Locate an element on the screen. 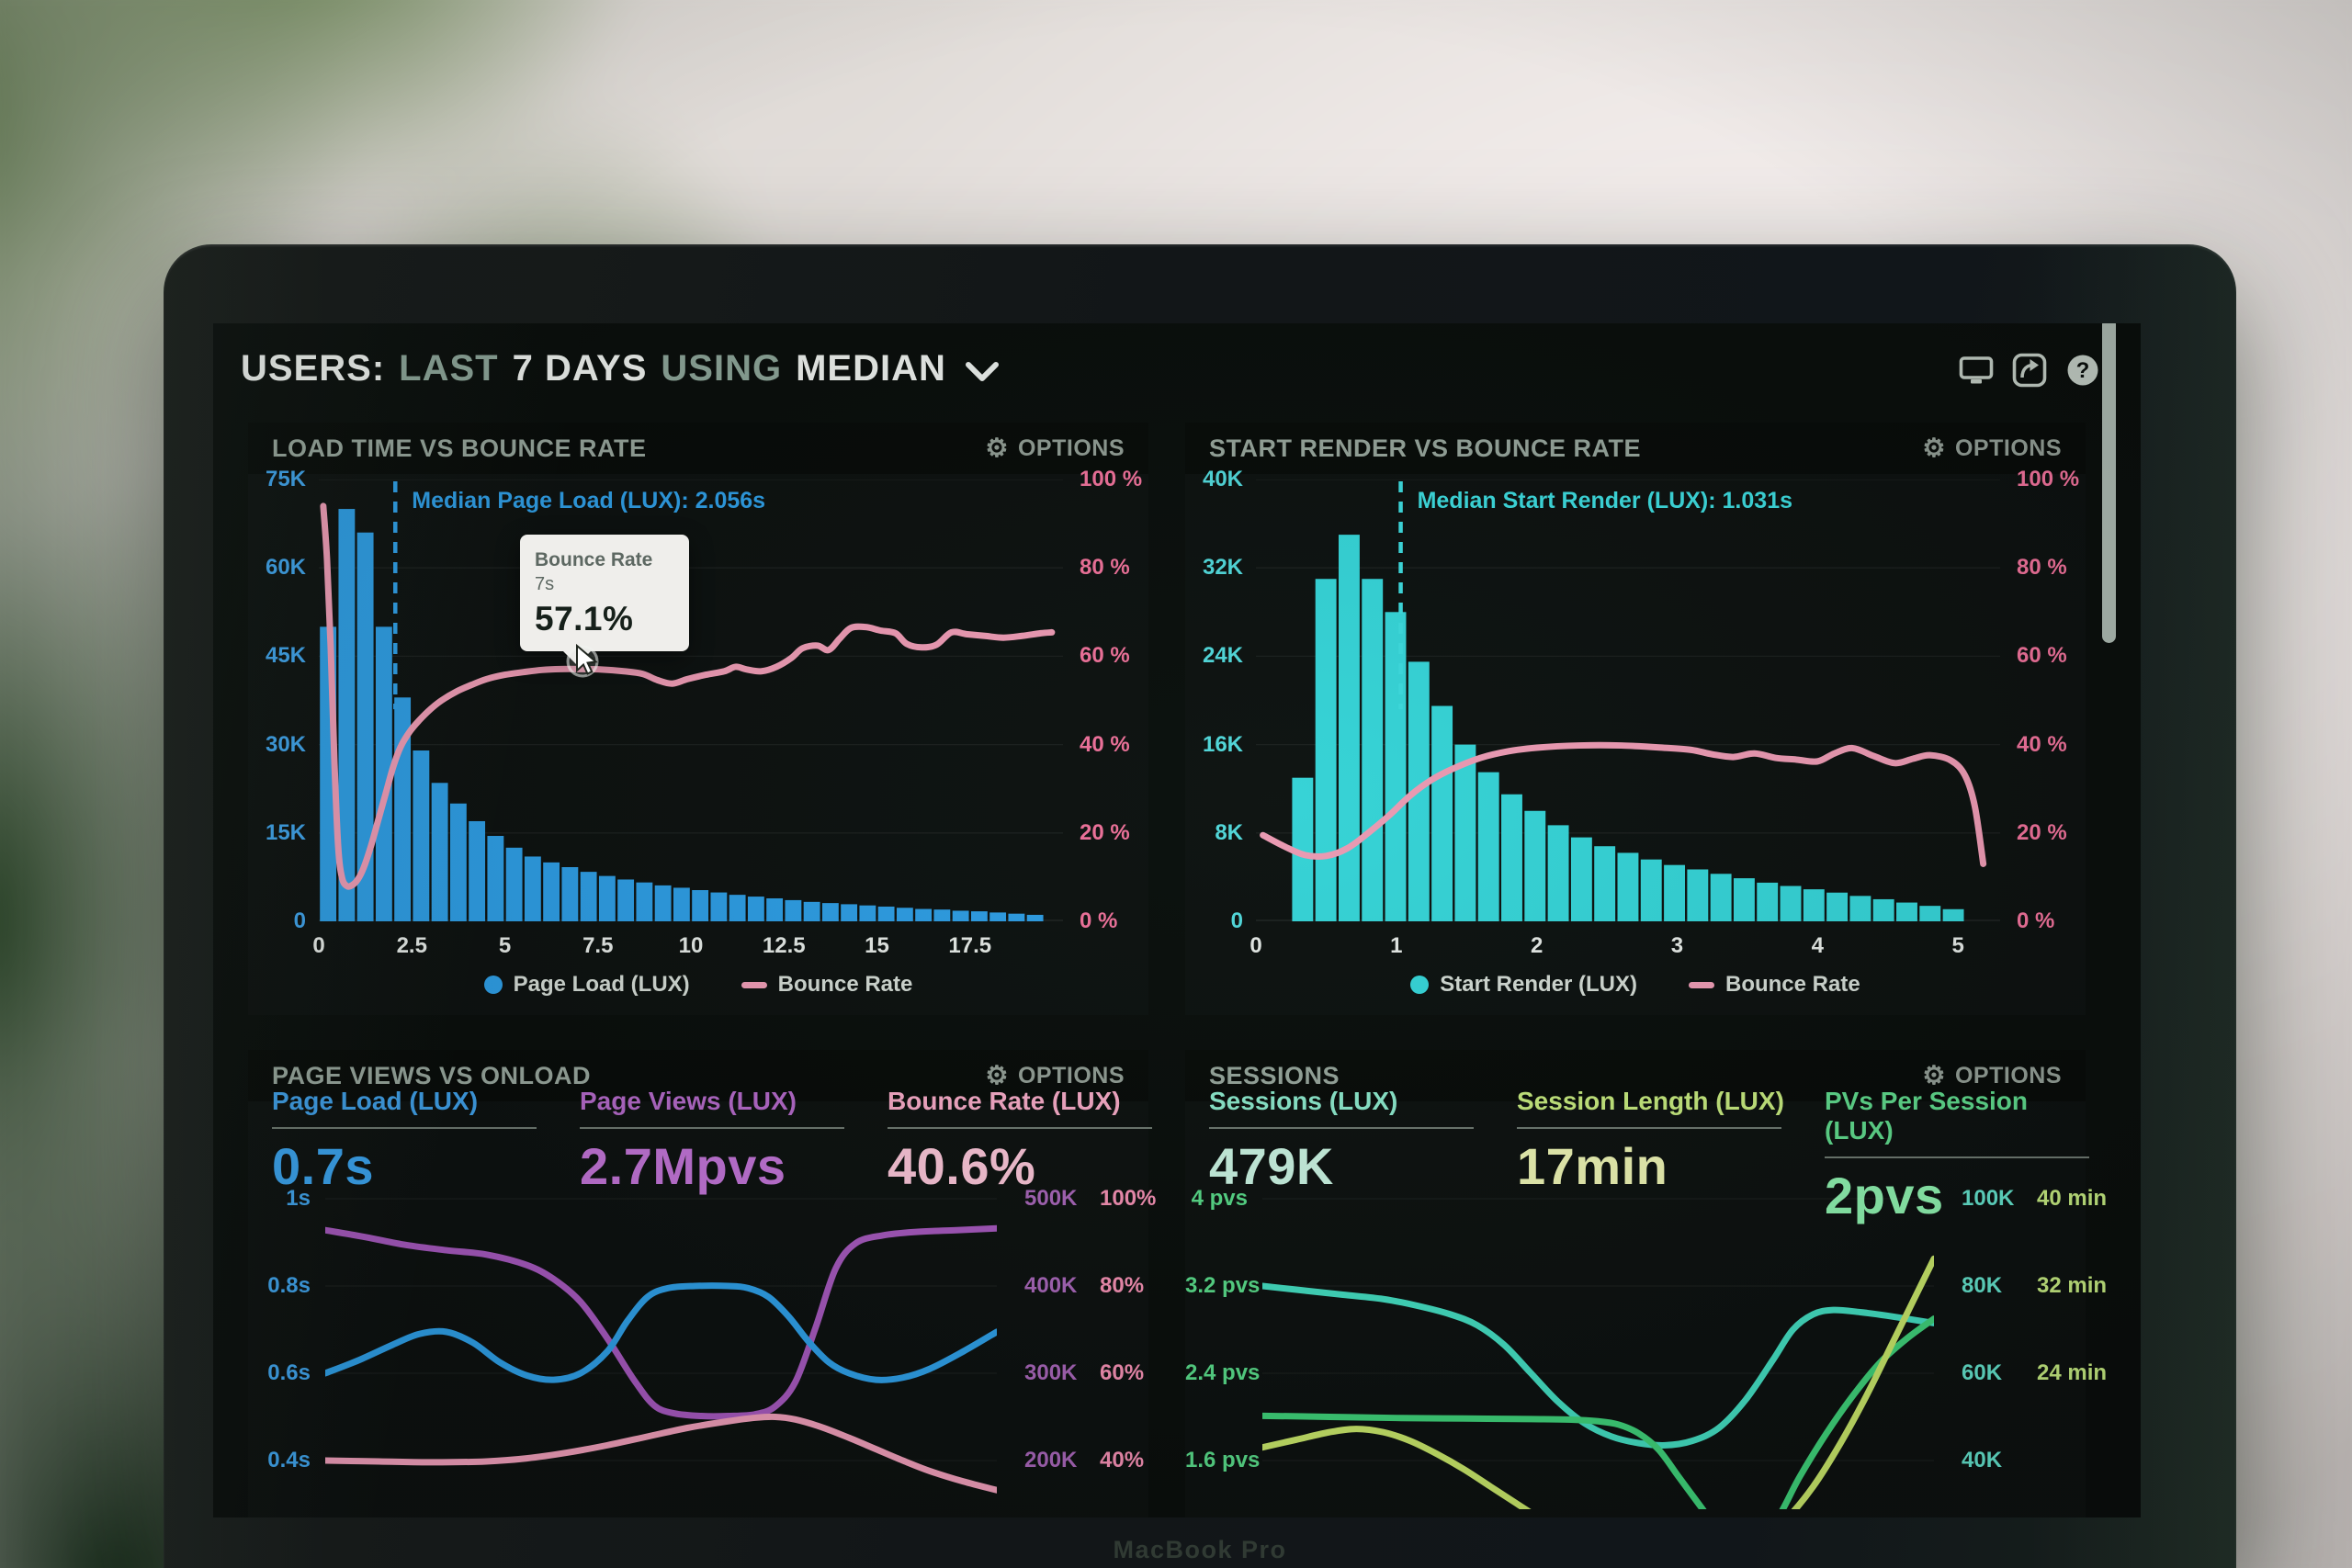  panel-header: SESSIONS ⚙ OPTIONS is located at coordinates (1635, 1076).